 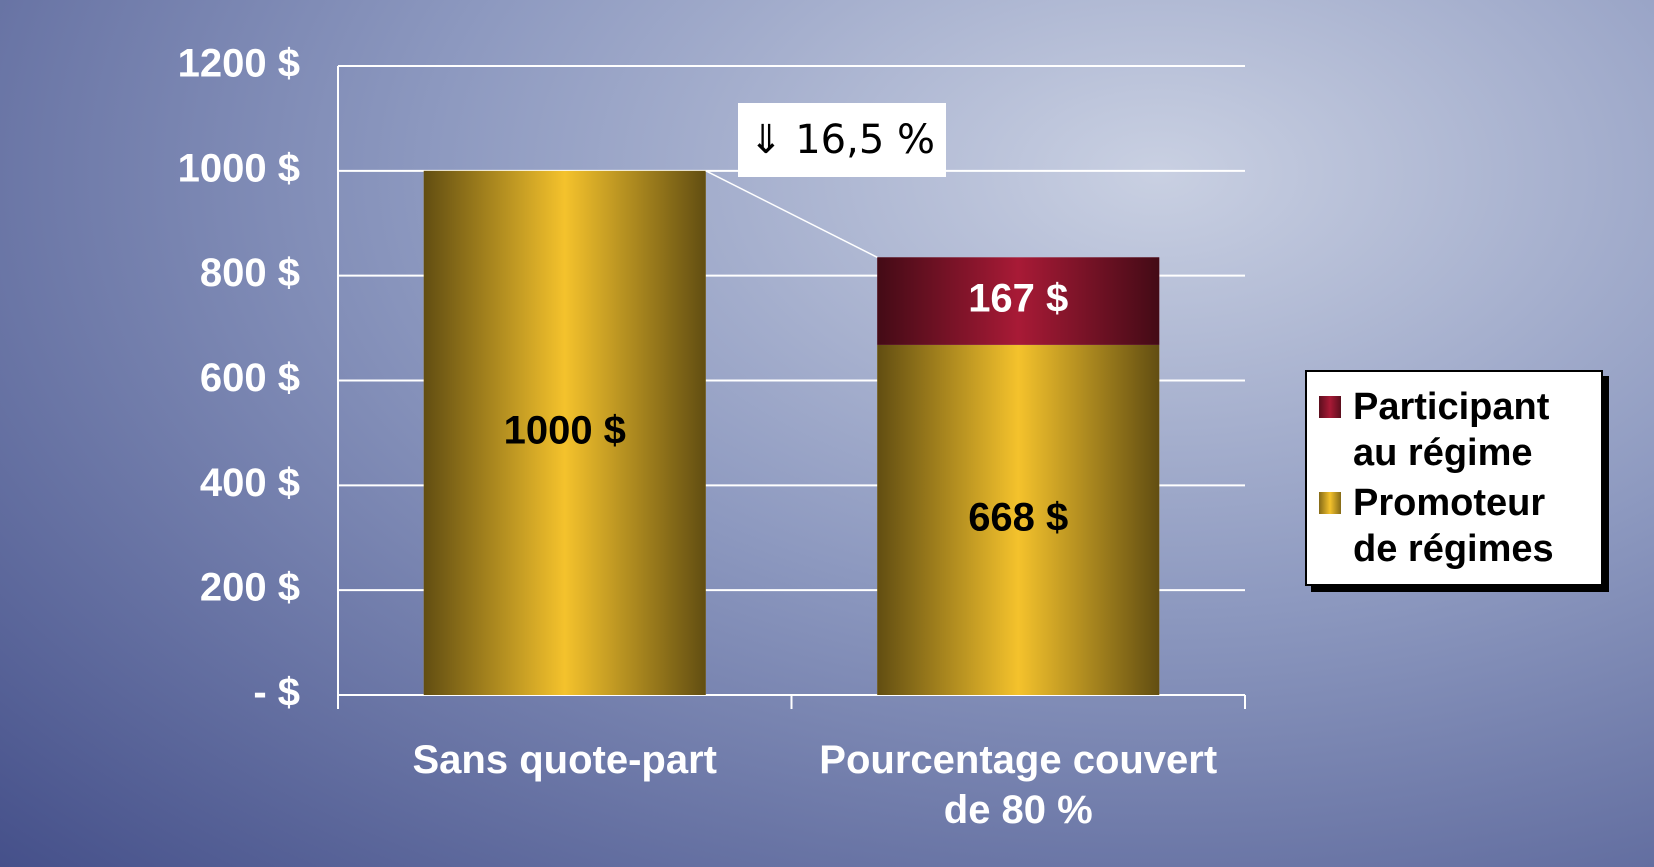 I want to click on y-tick-label: 200 $, so click(x=250, y=588).